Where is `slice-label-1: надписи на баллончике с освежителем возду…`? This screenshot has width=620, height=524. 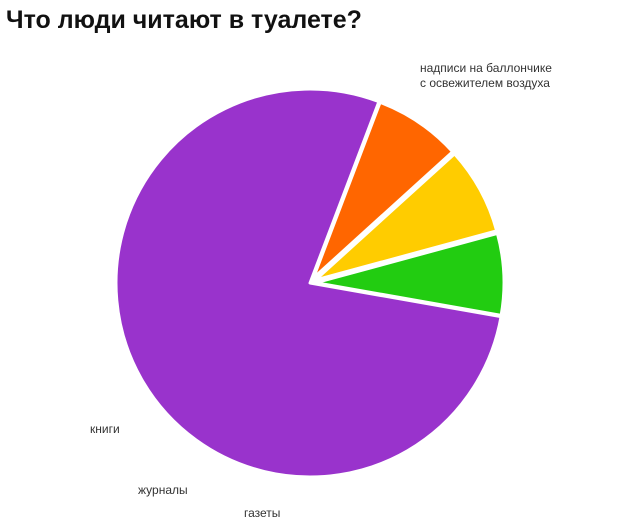 slice-label-1: надписи на баллончике с освежителем возду… is located at coordinates (486, 75).